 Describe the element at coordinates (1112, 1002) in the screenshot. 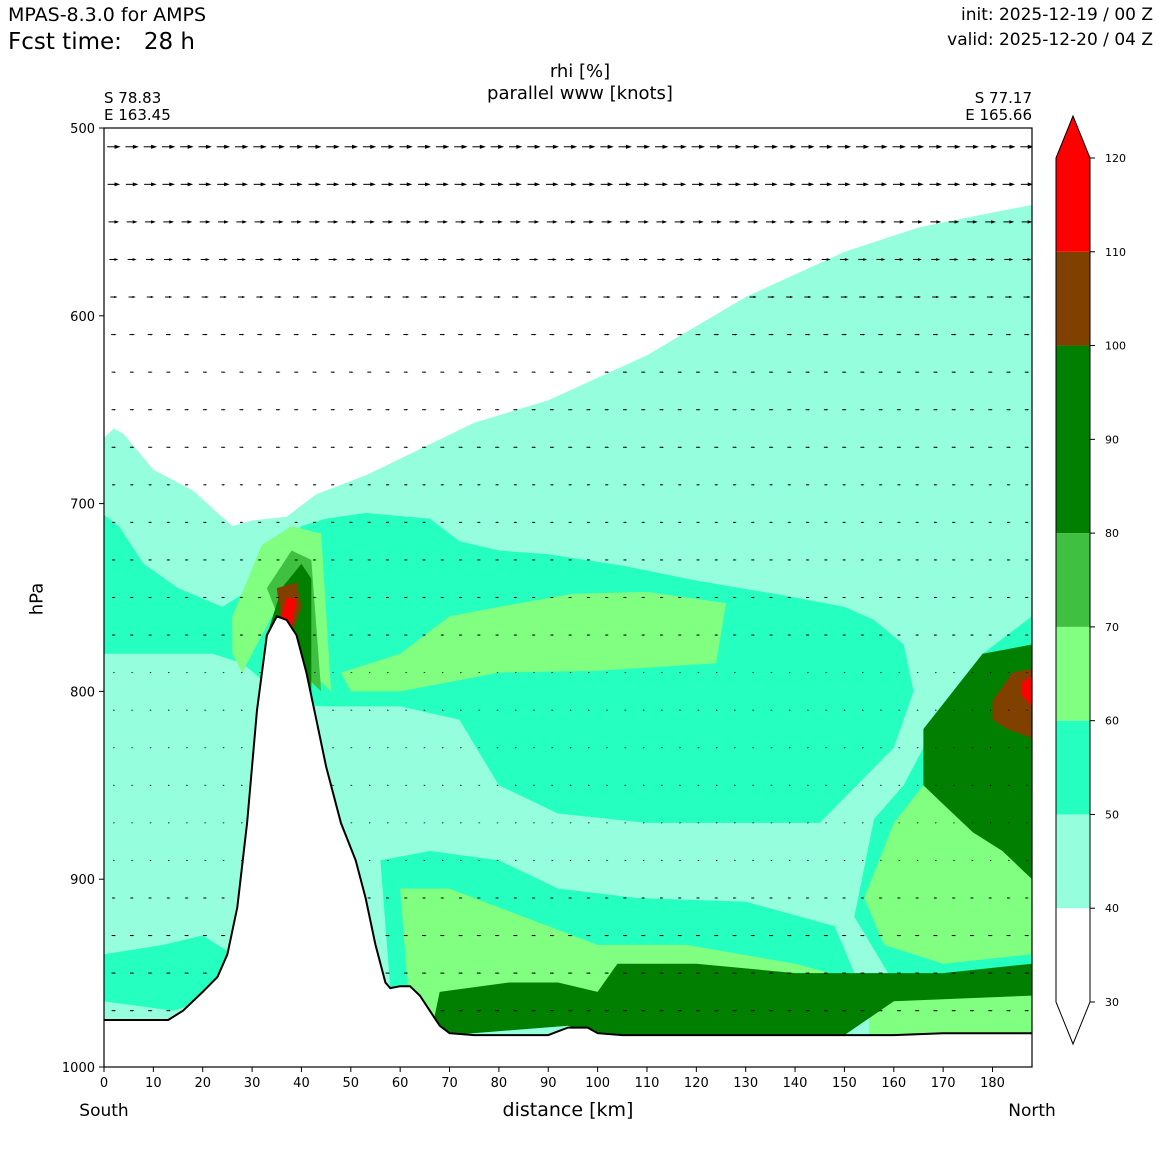

I see `colorbar-tick-label: 30` at that location.